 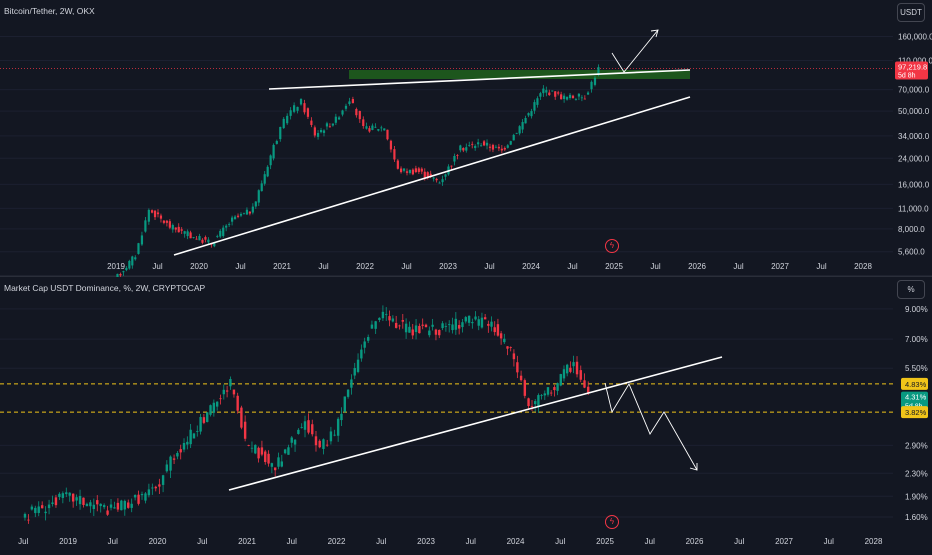 What do you see at coordinates (914, 184) in the screenshot?
I see `btc-price-tick: 16,000.0` at bounding box center [914, 184].